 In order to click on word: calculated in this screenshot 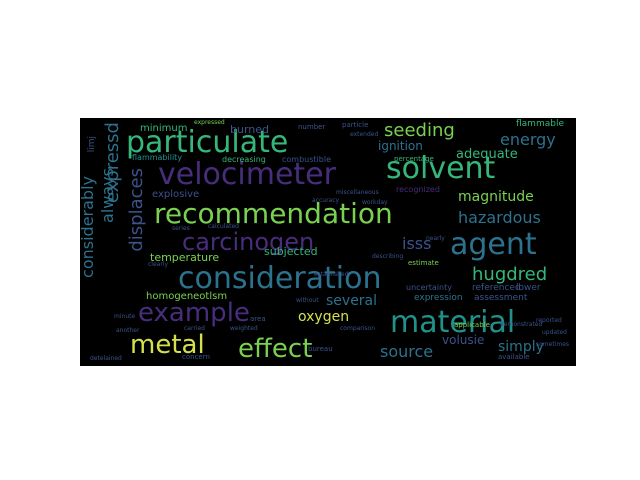, I will do `click(223, 226)`.